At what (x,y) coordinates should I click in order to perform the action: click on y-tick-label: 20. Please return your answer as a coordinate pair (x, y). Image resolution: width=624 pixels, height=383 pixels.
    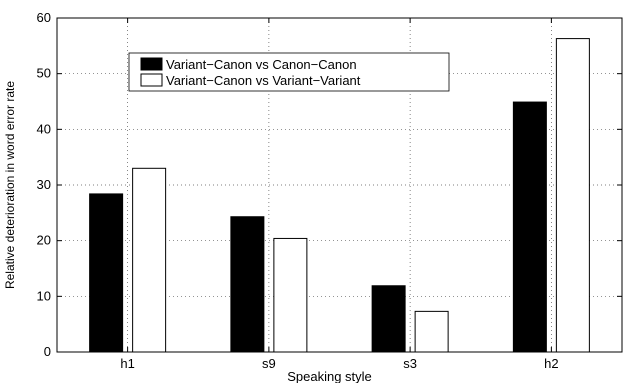
    Looking at the image, I should click on (44, 240).